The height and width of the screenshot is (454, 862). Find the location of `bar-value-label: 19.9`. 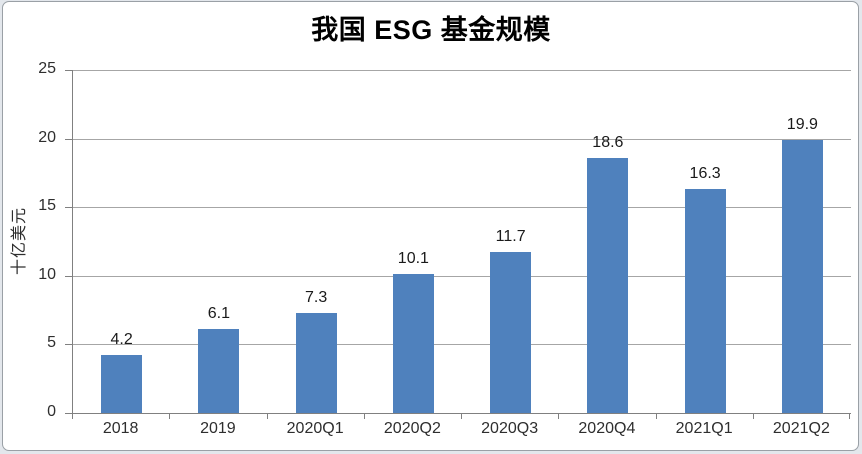

bar-value-label: 19.9 is located at coordinates (802, 124).